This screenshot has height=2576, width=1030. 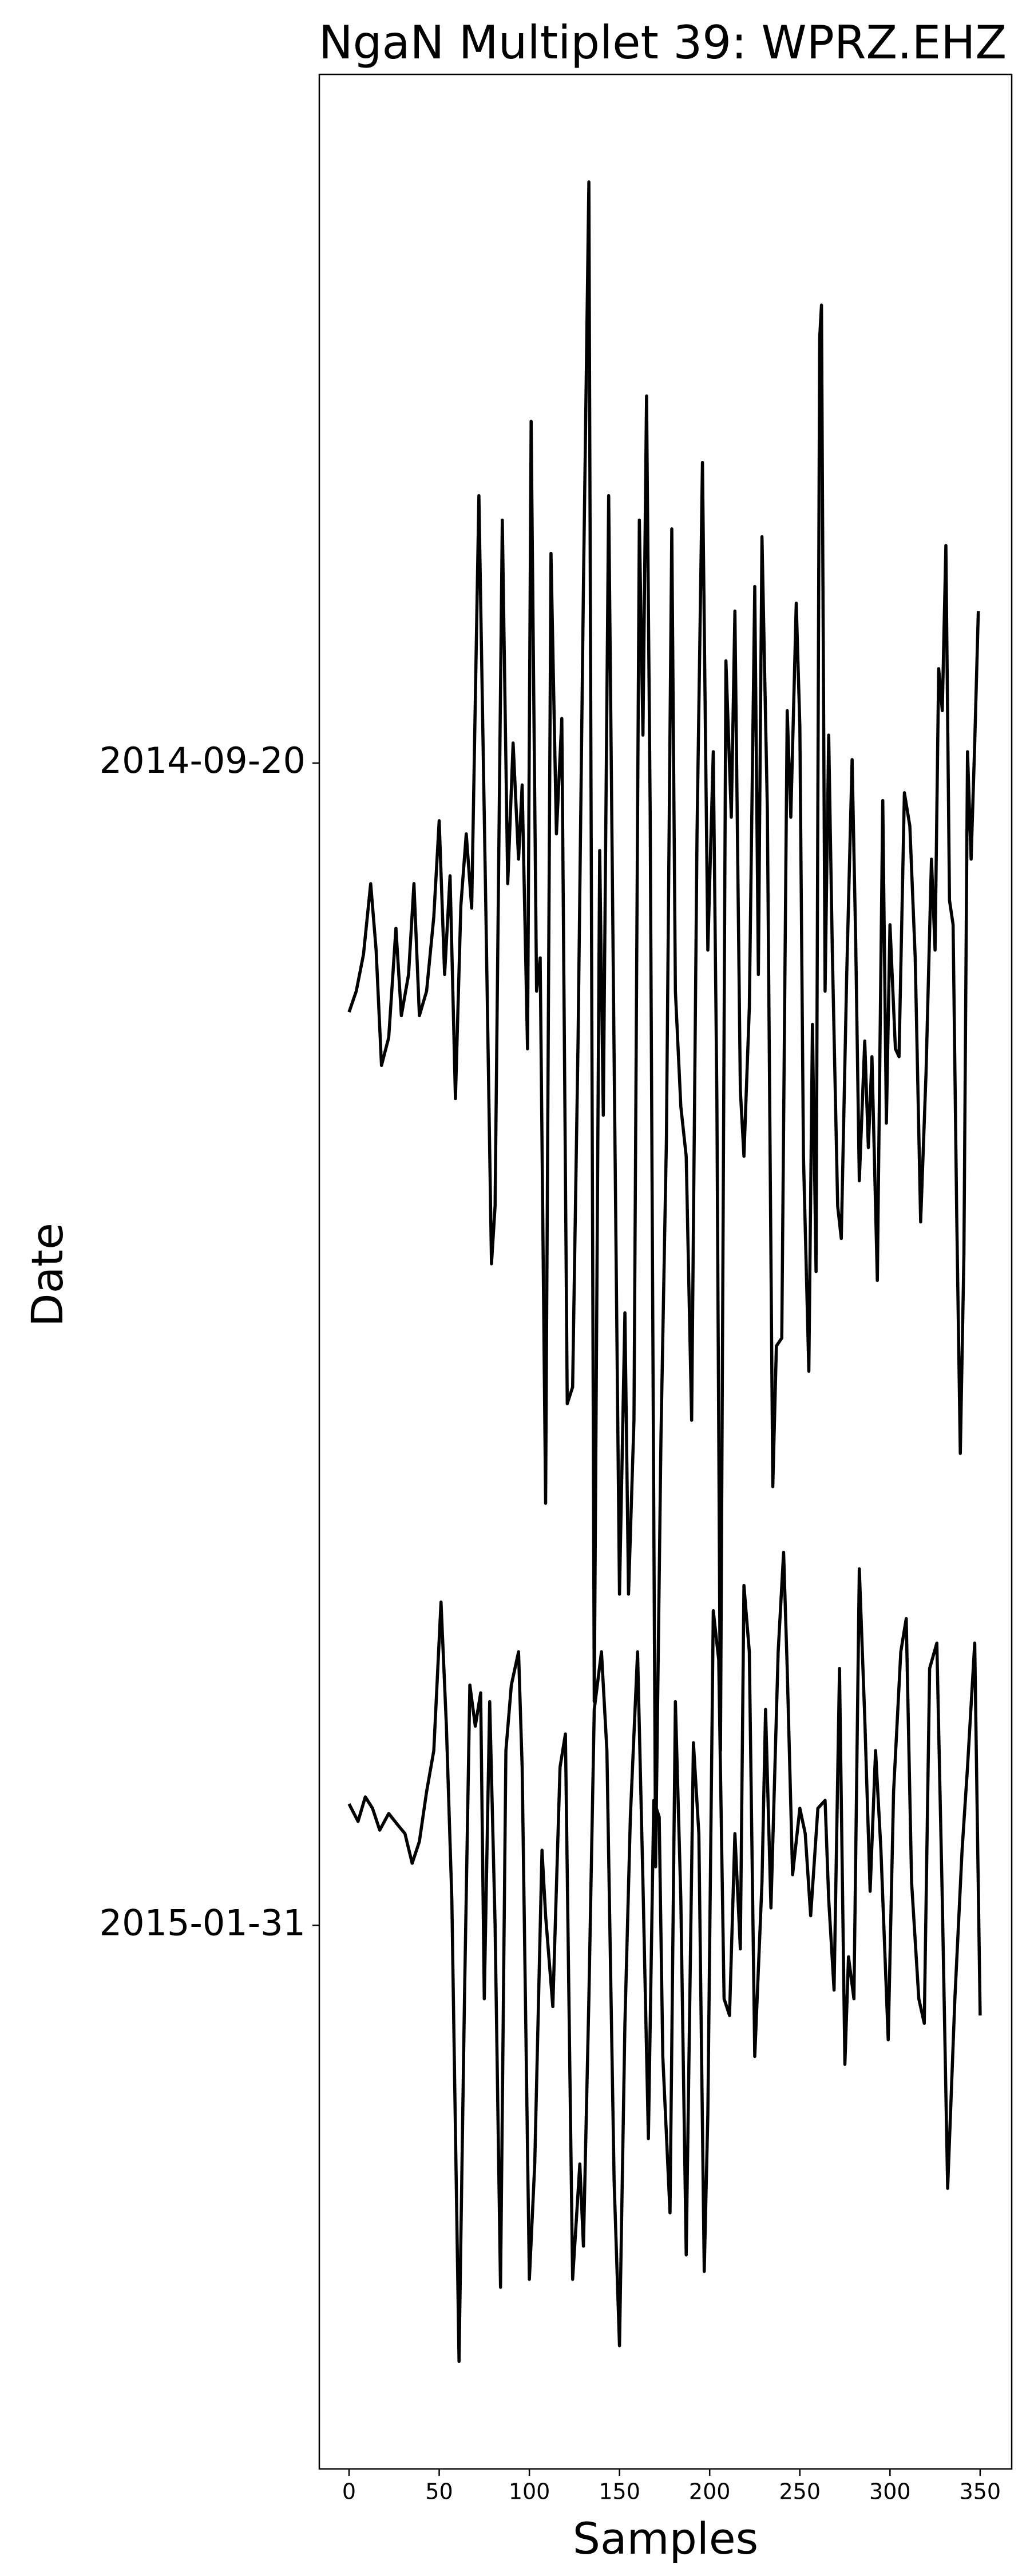 What do you see at coordinates (203, 1923) in the screenshot?
I see `y-tick-label: 2015-01-31` at bounding box center [203, 1923].